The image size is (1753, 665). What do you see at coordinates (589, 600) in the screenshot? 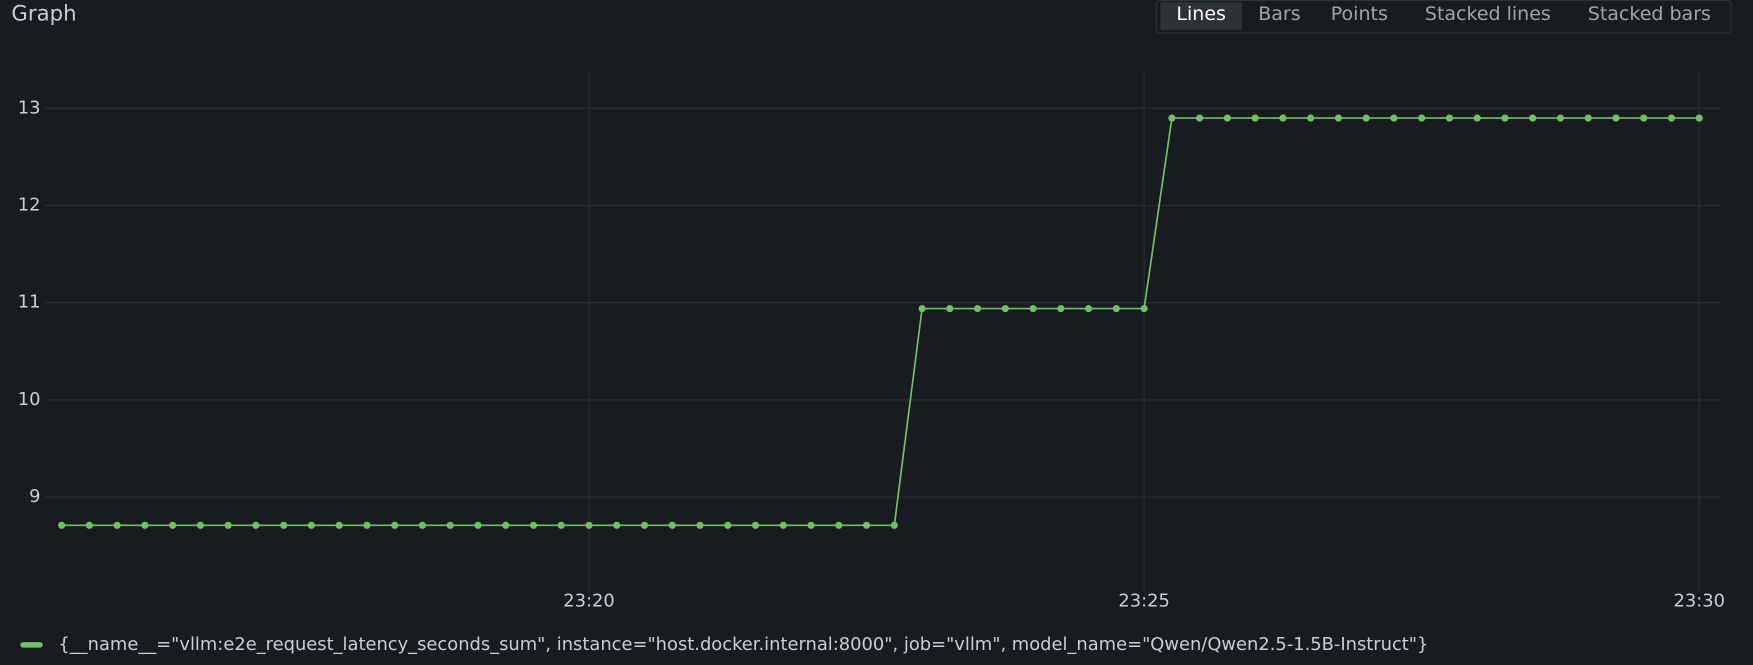
I see `x-tick-label: 23:20` at bounding box center [589, 600].